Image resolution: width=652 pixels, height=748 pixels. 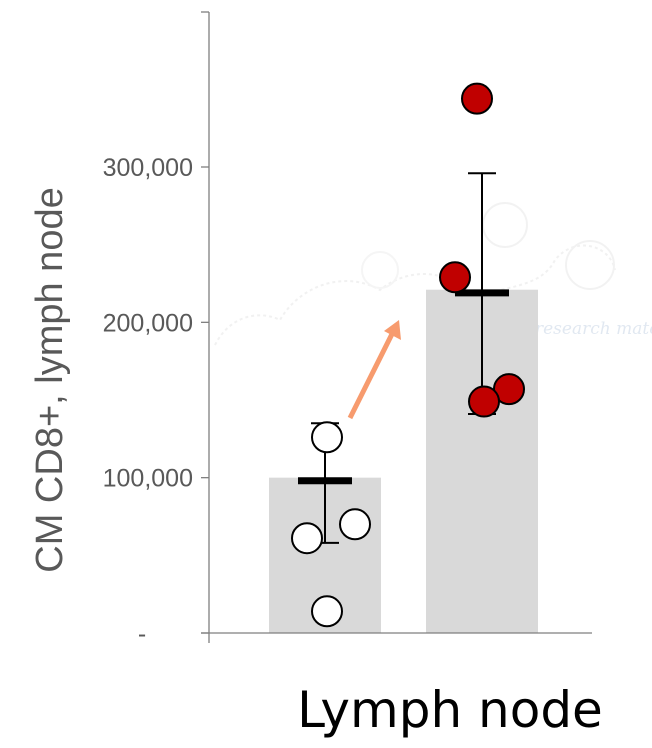 I want to click on arrow-head, so click(x=392, y=330).